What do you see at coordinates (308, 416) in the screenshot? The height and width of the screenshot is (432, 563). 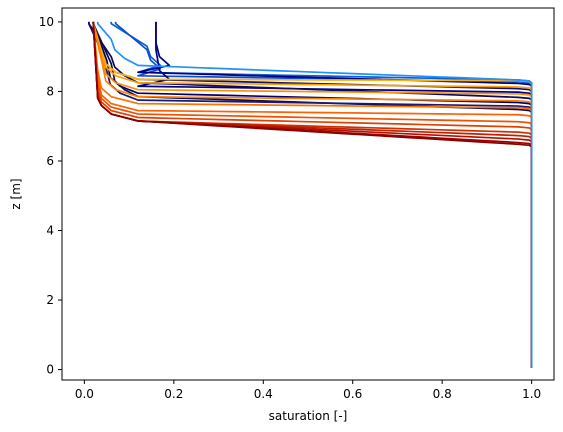 I see `x-axis-label: saturation [-]` at bounding box center [308, 416].